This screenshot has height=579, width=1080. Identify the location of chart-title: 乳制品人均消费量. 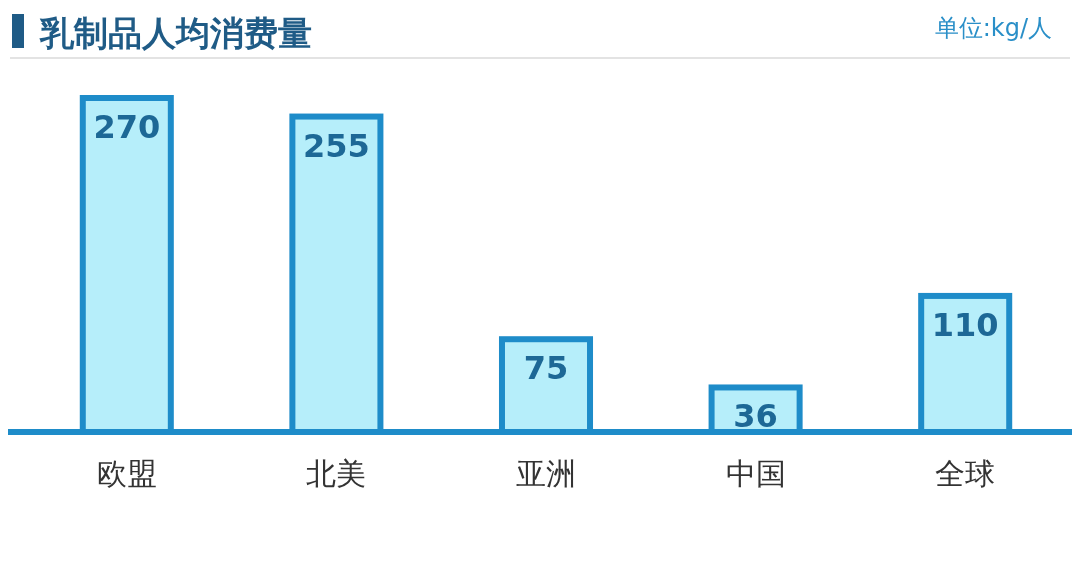
(175, 33).